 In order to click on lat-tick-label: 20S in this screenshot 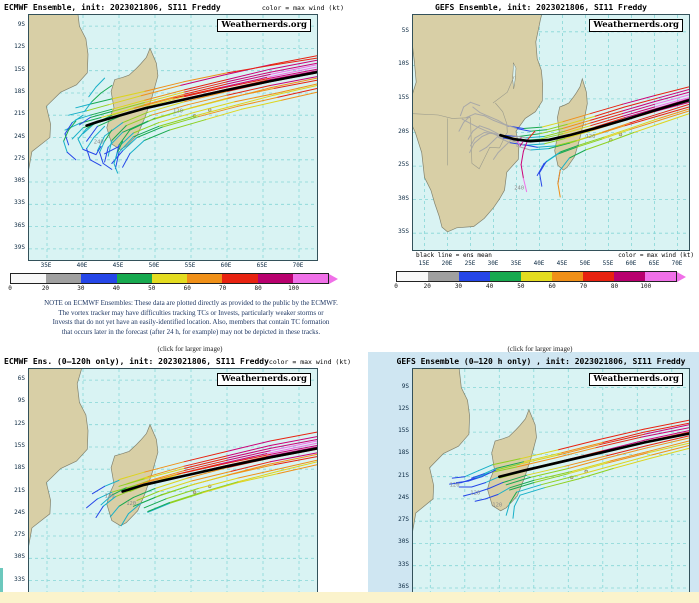, I will do `click(403, 131)`.